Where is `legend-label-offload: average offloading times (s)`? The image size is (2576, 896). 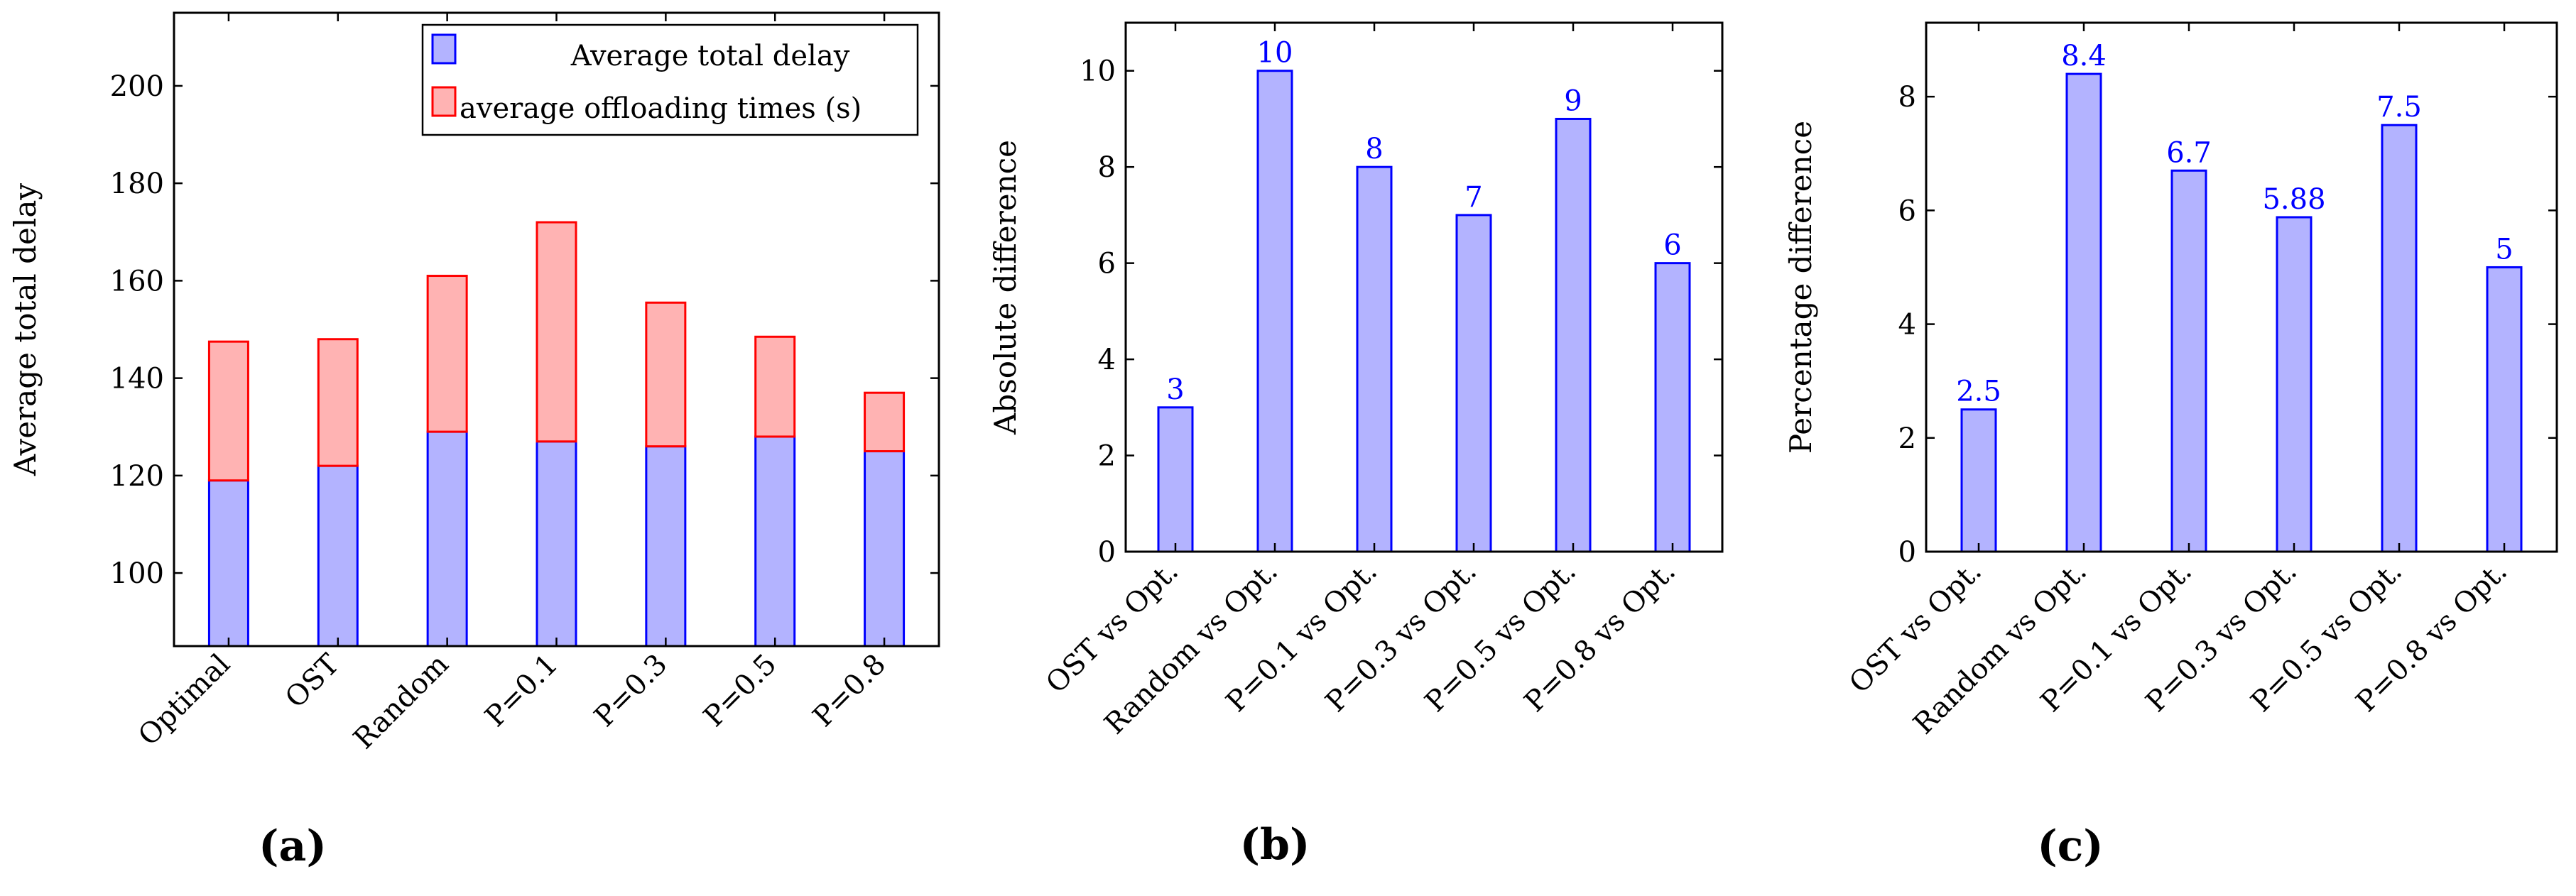
legend-label-offload: average offloading times (s) is located at coordinates (661, 108).